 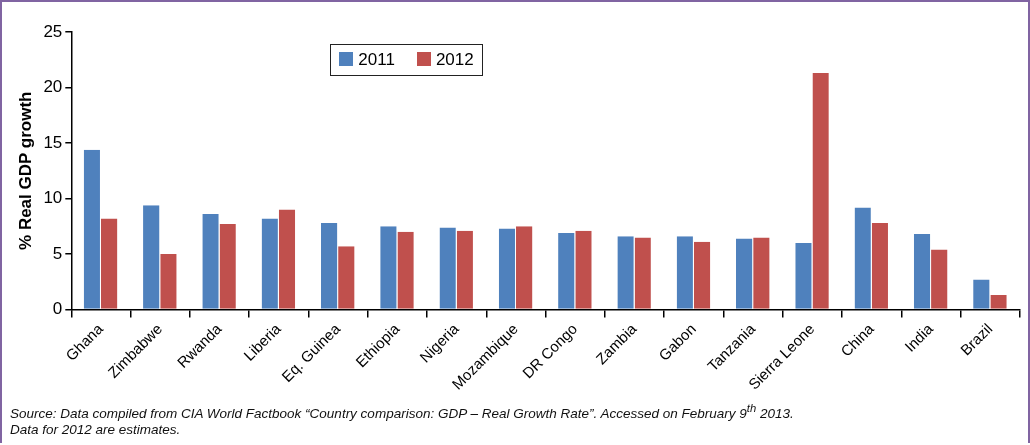 I want to click on legend-label: 2011, so click(x=376, y=59).